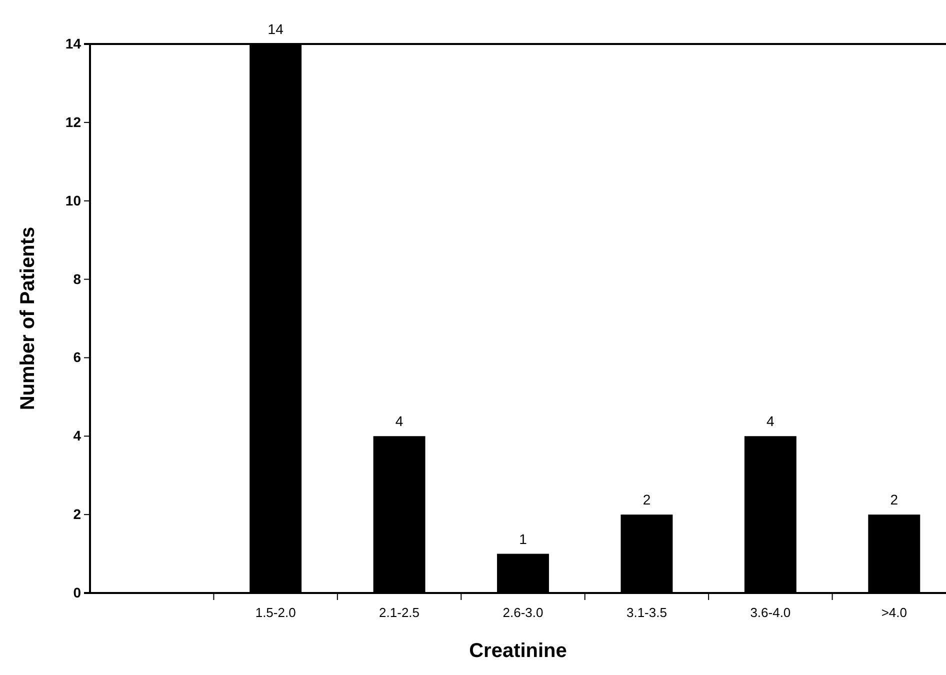 This screenshot has height=675, width=946. Describe the element at coordinates (77, 592) in the screenshot. I see `y-tick-label: 0` at that location.